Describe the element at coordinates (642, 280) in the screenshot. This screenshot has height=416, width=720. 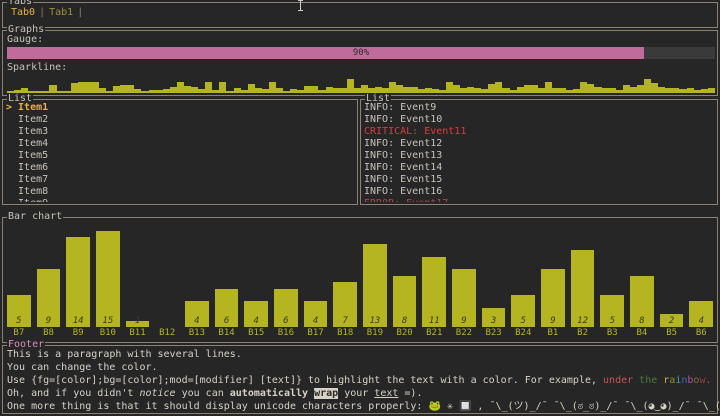
I see `bar-column: 8 B4` at that location.